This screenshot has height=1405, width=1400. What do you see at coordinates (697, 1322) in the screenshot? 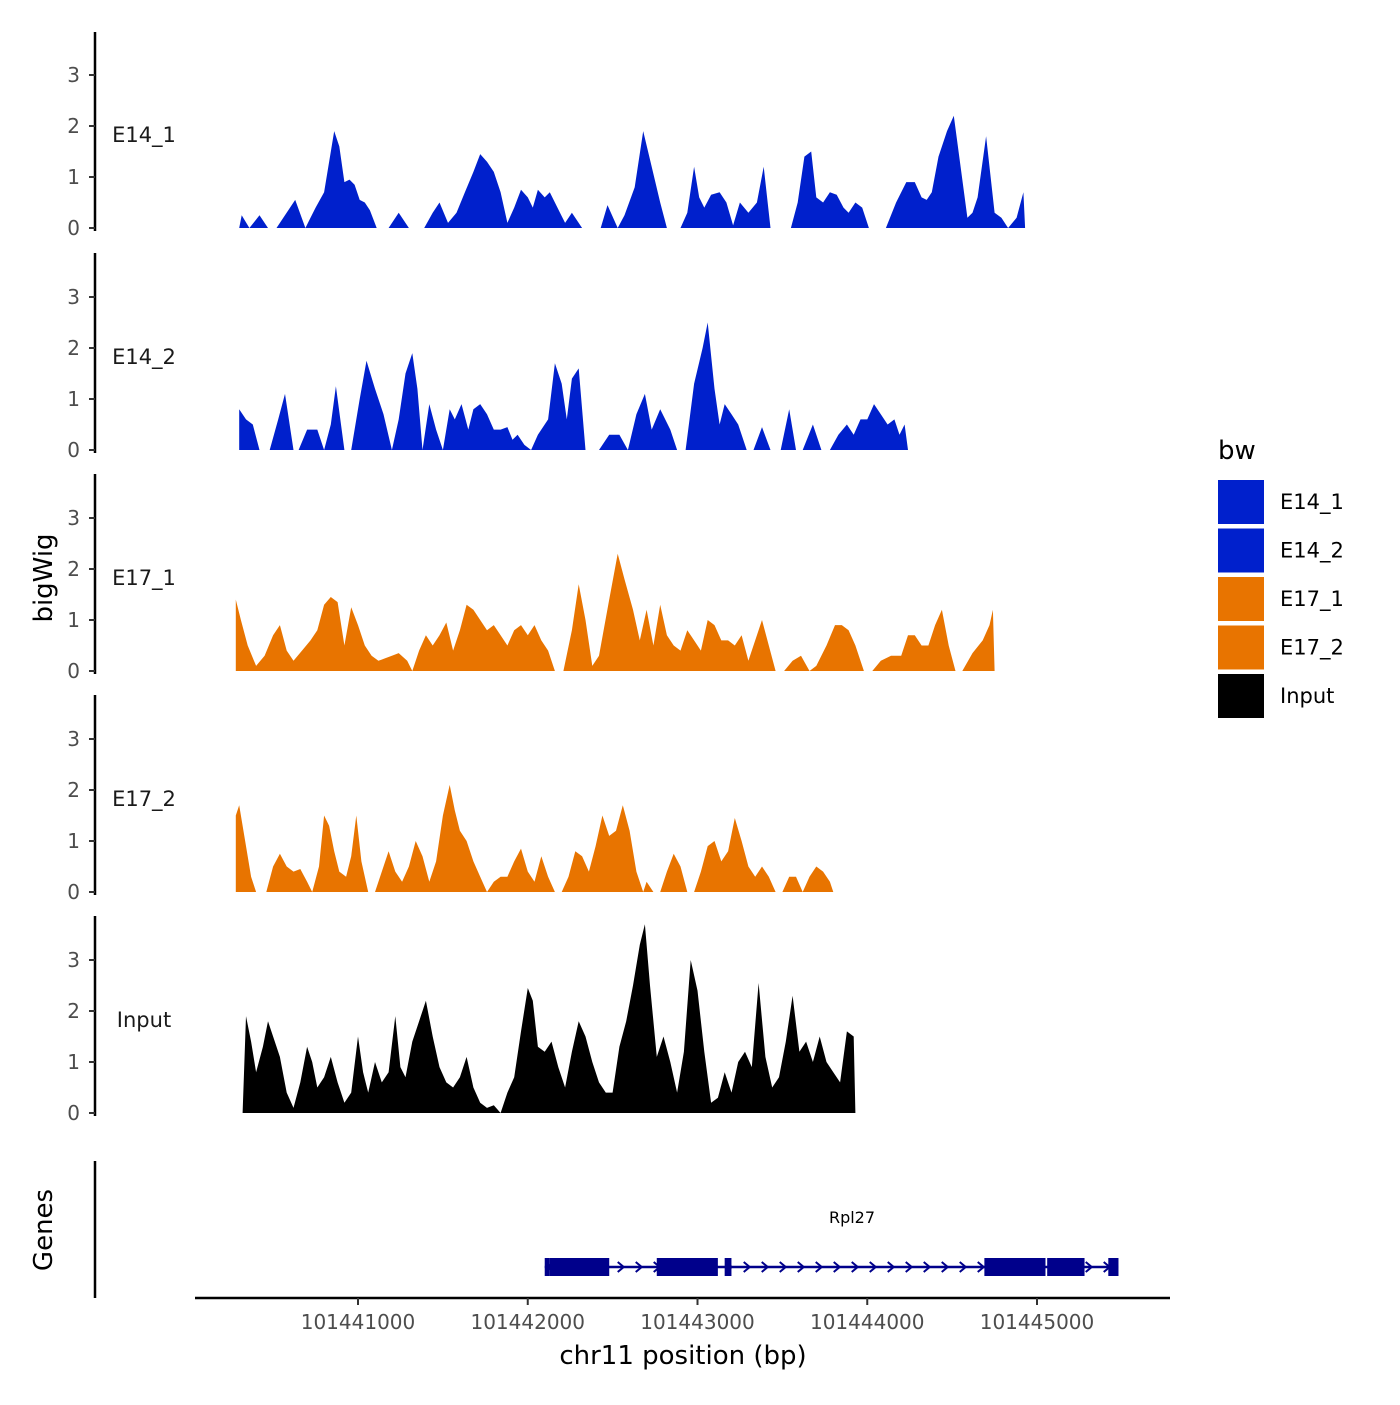
I see `x-tick-label: 101443000` at bounding box center [697, 1322].